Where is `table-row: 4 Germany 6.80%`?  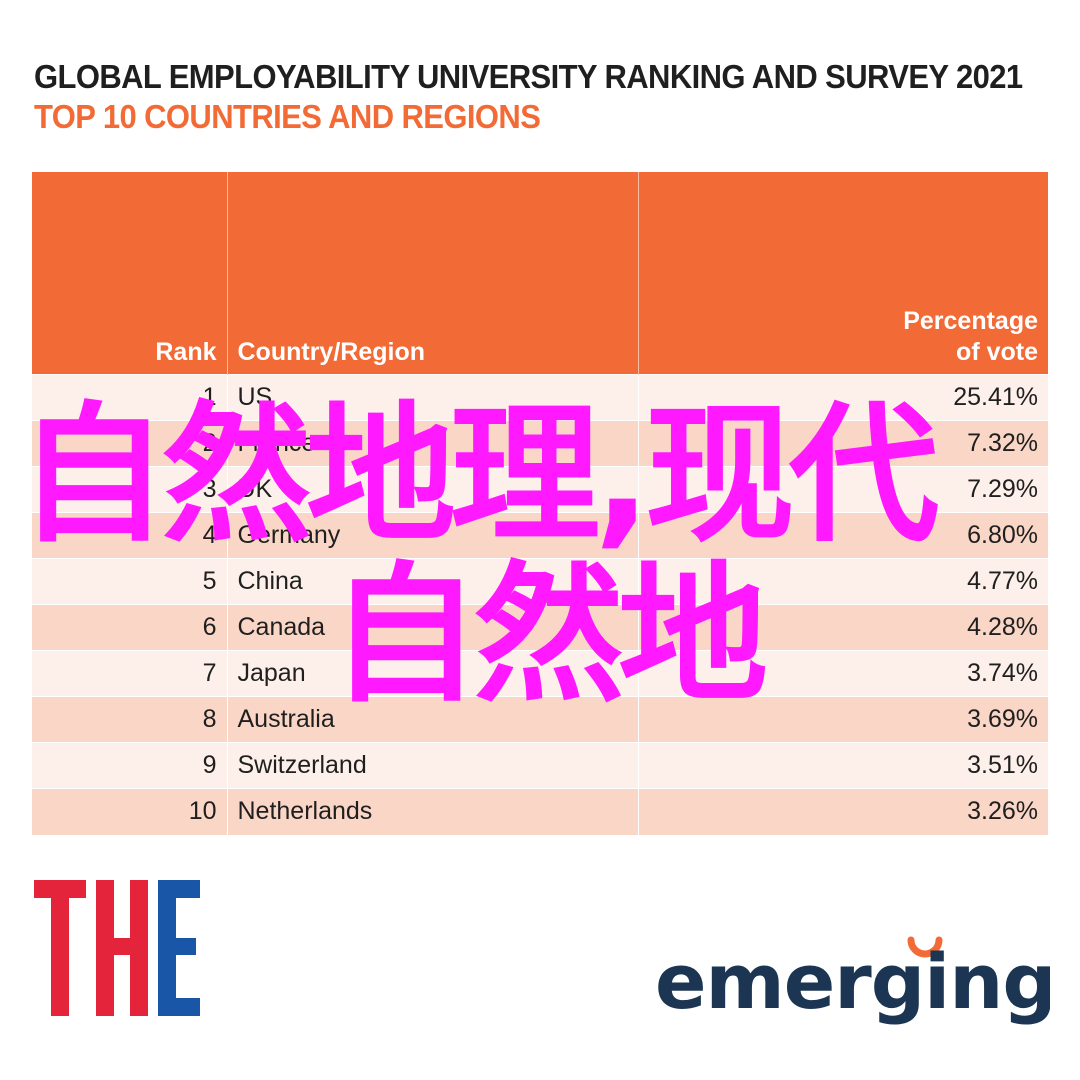
table-row: 4 Germany 6.80% is located at coordinates (540, 535).